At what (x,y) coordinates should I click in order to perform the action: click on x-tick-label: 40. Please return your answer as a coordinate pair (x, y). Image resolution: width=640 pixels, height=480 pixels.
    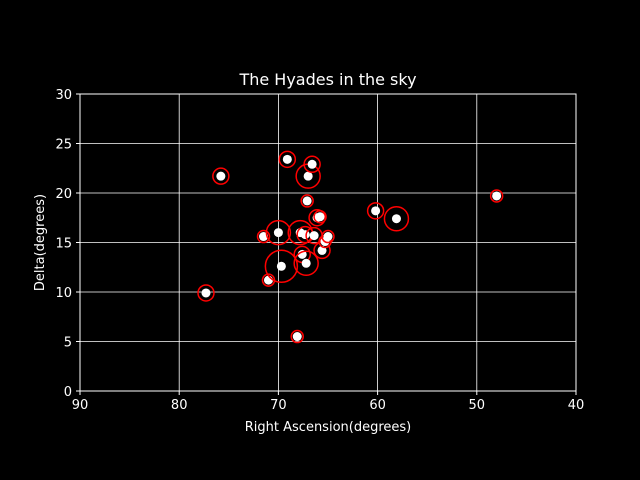
    Looking at the image, I should click on (576, 405).